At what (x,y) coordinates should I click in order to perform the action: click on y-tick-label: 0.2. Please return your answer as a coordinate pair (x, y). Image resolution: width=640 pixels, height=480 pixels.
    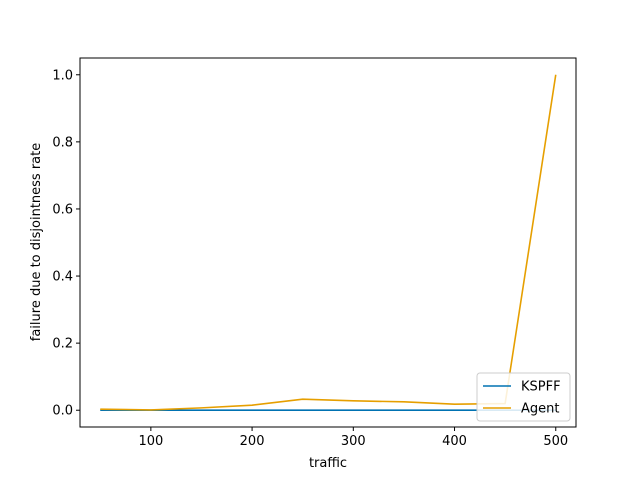
    Looking at the image, I should click on (62, 344).